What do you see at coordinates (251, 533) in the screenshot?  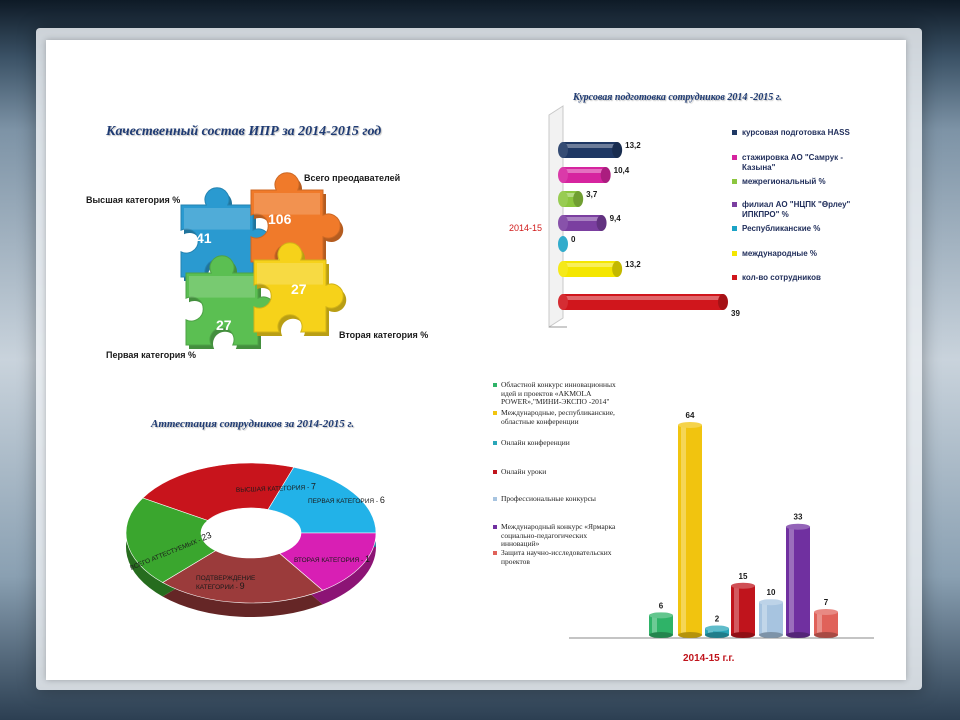 I see `donut-hole` at bounding box center [251, 533].